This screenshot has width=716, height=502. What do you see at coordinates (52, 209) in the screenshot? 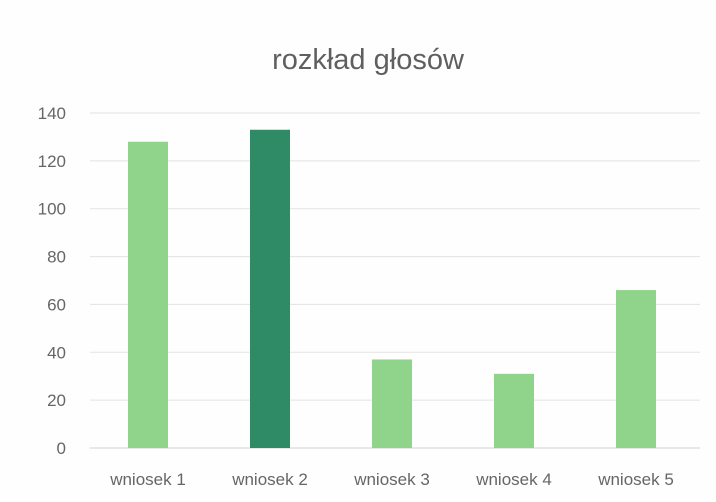
I see `y-tick-label: 100` at bounding box center [52, 209].